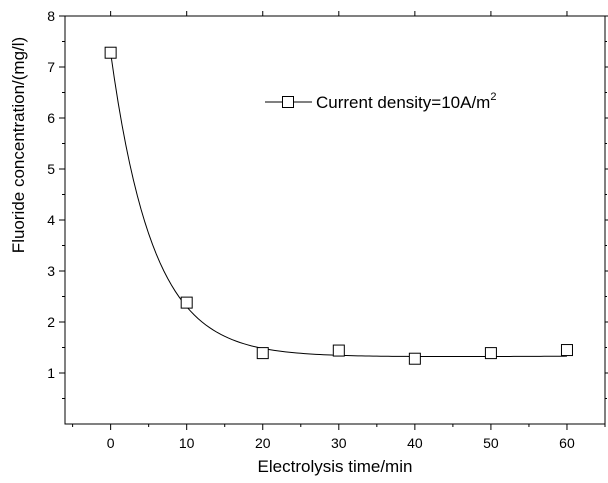  Describe the element at coordinates (51, 271) in the screenshot. I see `y-tick-label: 3` at that location.